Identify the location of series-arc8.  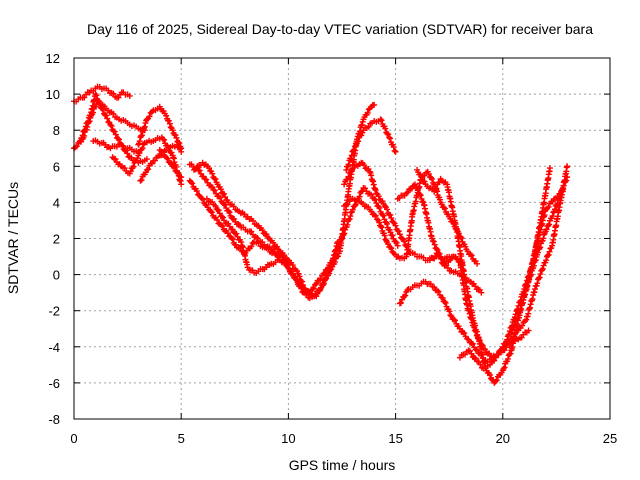
(170, 164).